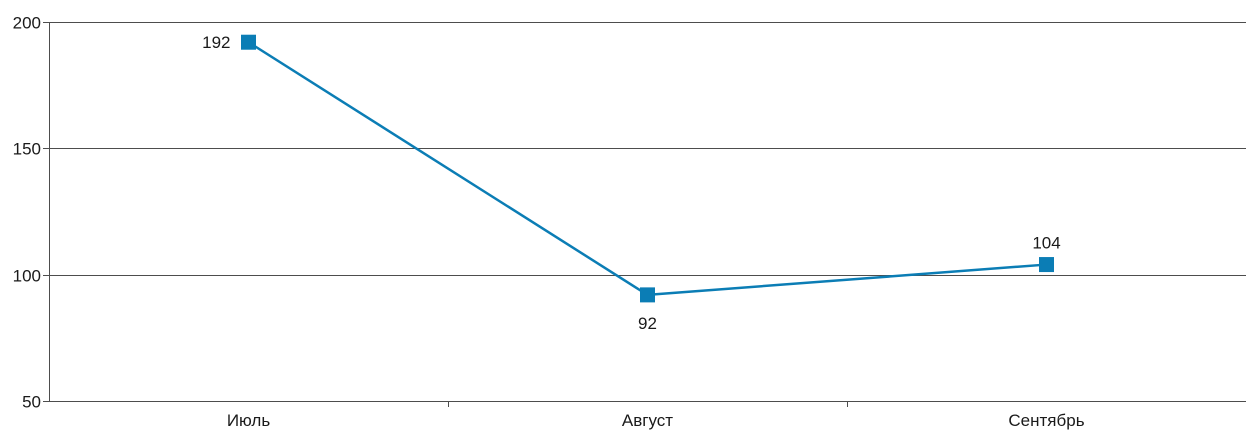 This screenshot has height=430, width=1258. I want to click on y-tick-label: 100, so click(27, 276).